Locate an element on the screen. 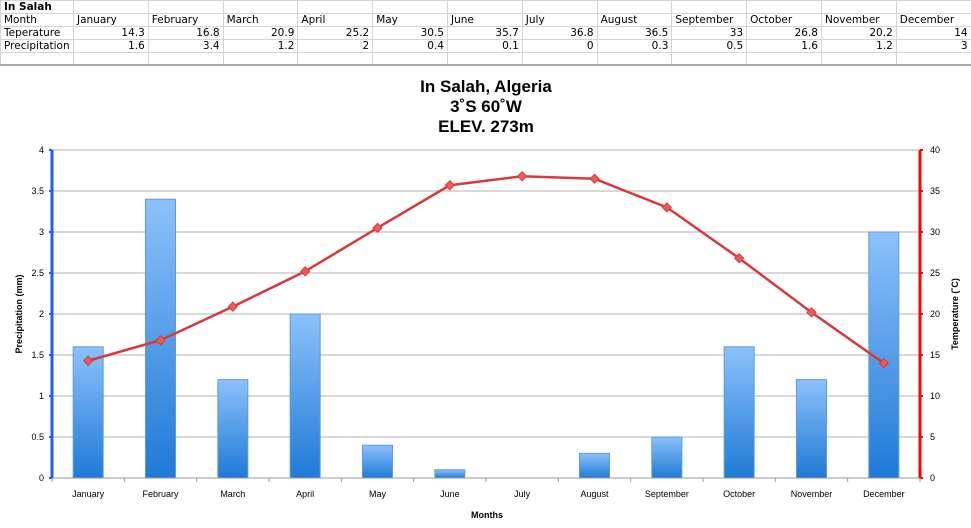  x-axis-title: Months is located at coordinates (487, 515).